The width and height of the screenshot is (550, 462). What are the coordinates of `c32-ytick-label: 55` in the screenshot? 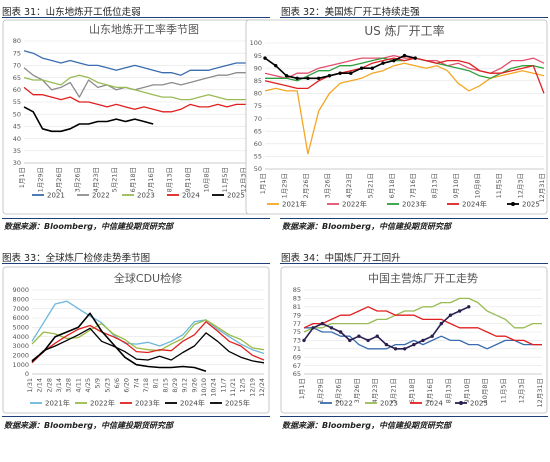 It's located at (258, 157).